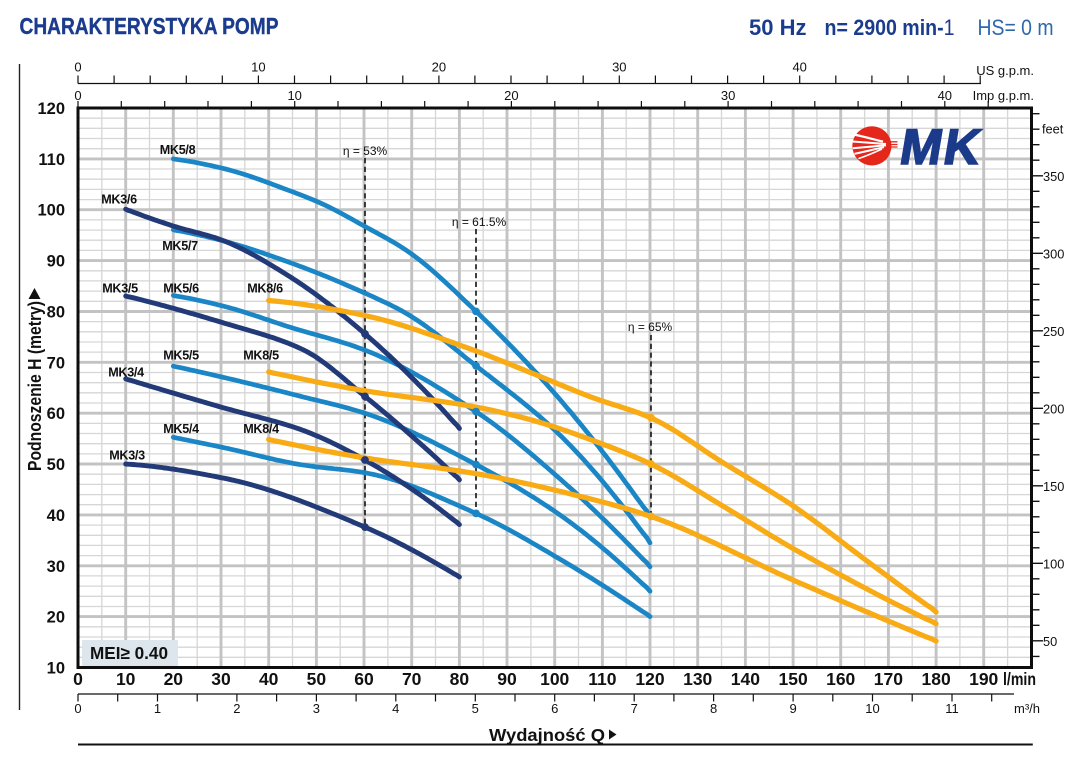 The height and width of the screenshot is (767, 1078). I want to click on svg-text: 180, so click(935, 679).